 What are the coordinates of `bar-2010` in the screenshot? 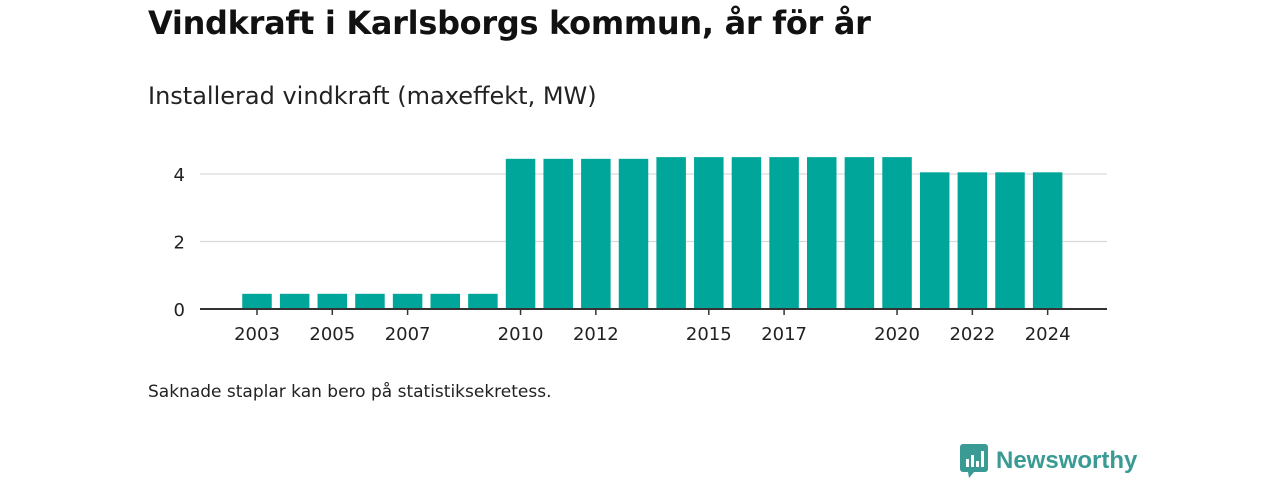 It's located at (520, 233).